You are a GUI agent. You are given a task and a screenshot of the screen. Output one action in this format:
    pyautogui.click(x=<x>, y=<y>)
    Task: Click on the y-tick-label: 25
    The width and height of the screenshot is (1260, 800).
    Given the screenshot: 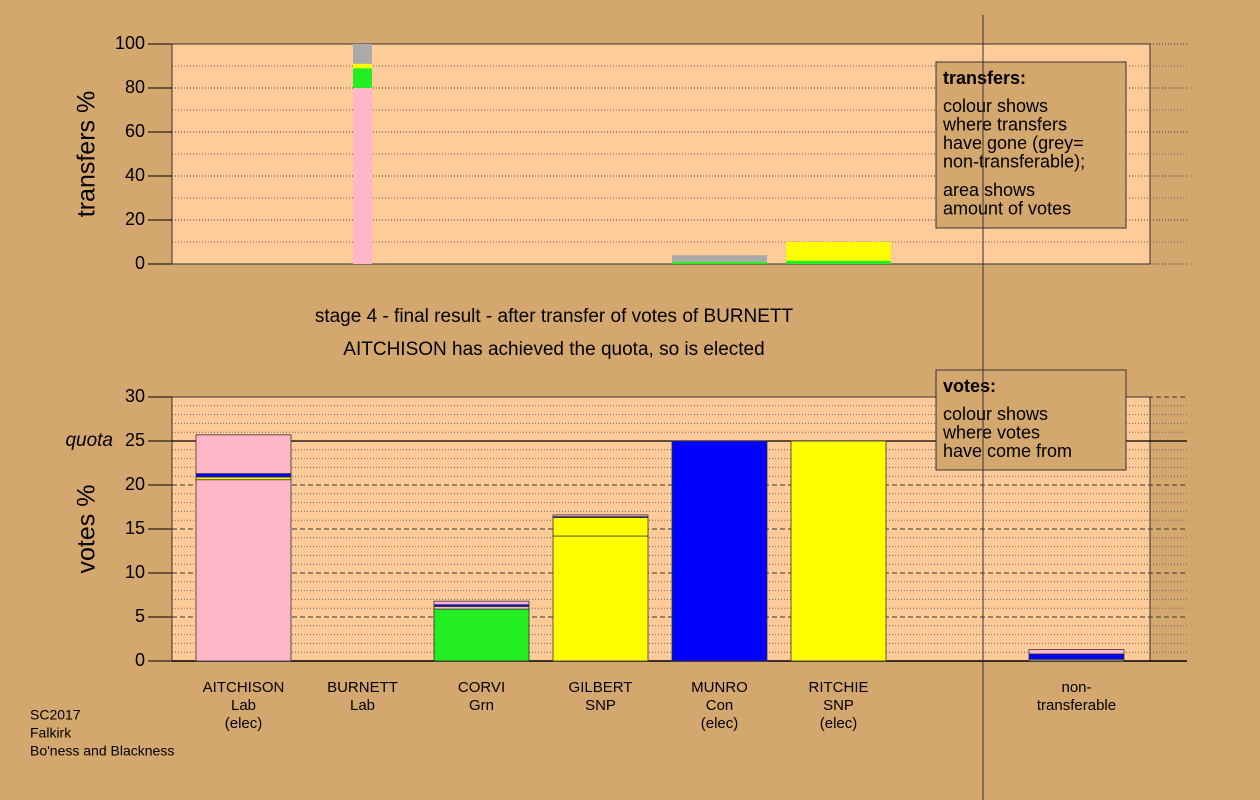 What is the action you would take?
    pyautogui.click(x=135, y=440)
    